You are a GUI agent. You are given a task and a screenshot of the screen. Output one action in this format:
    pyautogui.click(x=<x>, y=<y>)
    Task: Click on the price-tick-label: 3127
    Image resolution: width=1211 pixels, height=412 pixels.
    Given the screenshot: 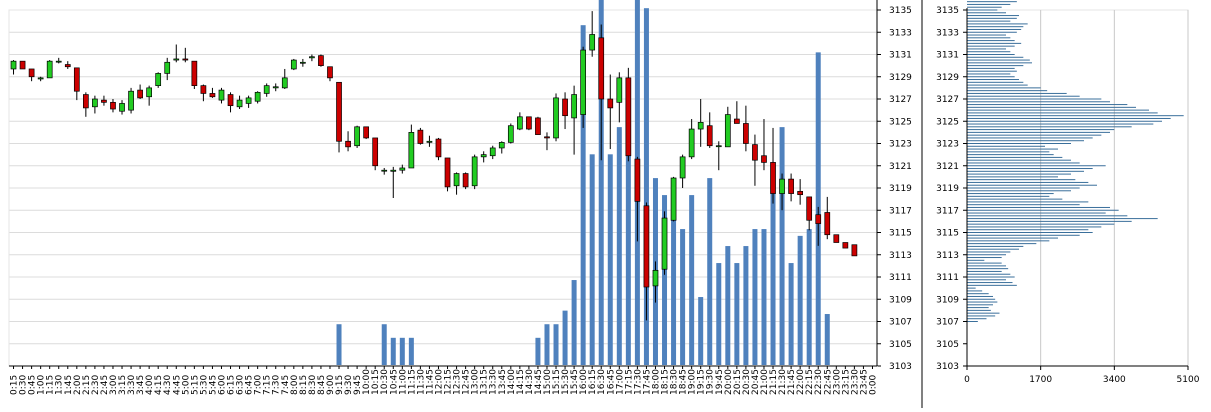 What is the action you would take?
    pyautogui.click(x=900, y=100)
    